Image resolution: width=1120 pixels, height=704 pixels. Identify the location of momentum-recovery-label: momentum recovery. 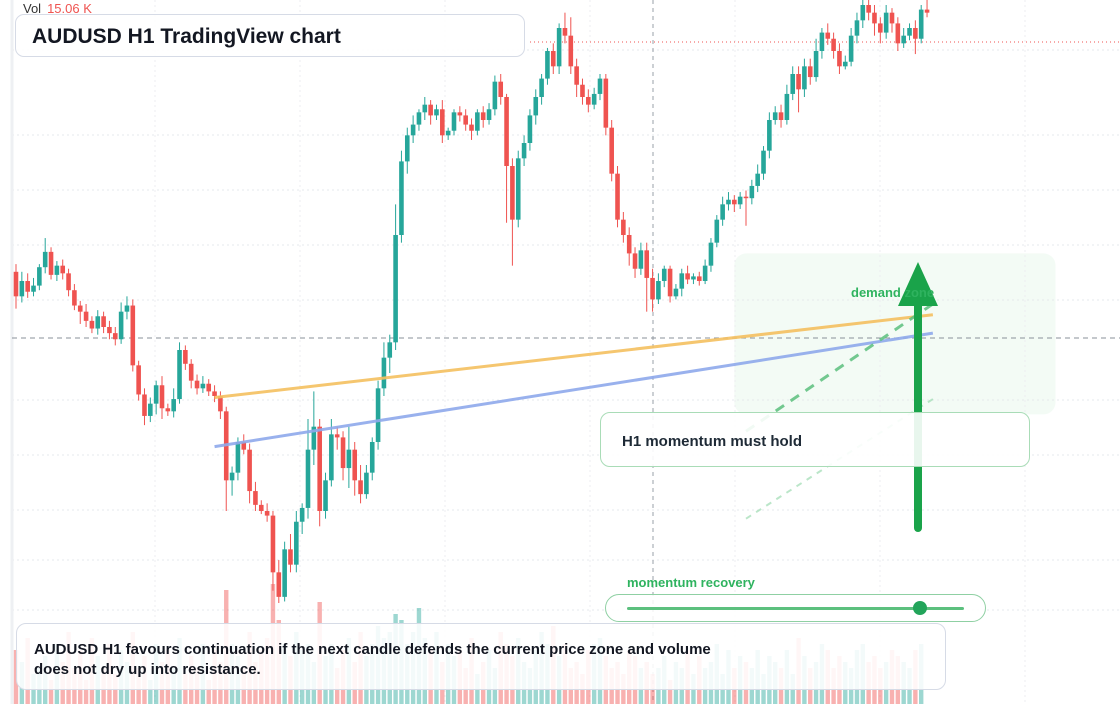
(691, 582).